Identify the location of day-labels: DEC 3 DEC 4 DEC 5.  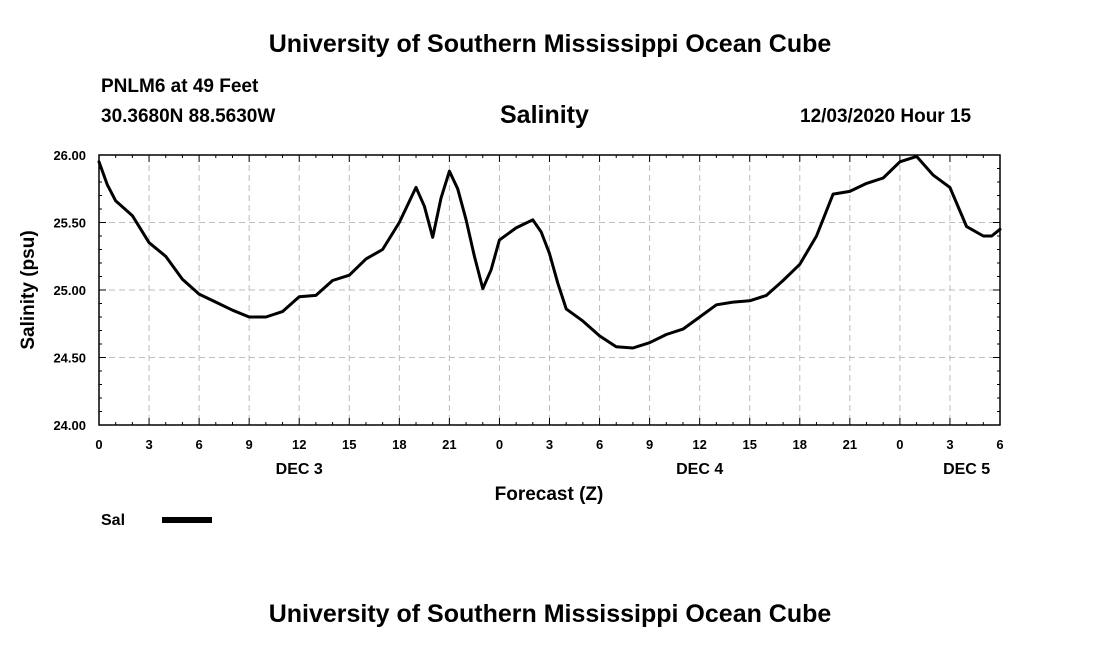
(633, 469).